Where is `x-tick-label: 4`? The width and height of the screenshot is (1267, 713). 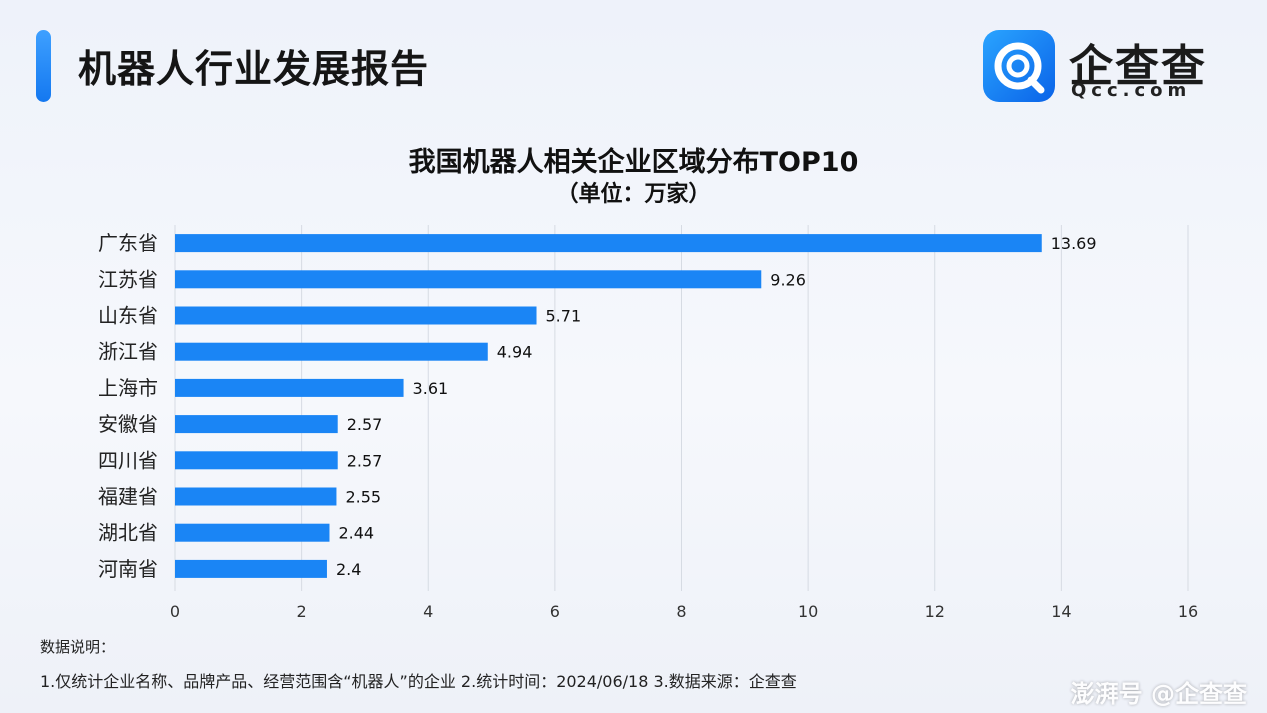 x-tick-label: 4 is located at coordinates (428, 611).